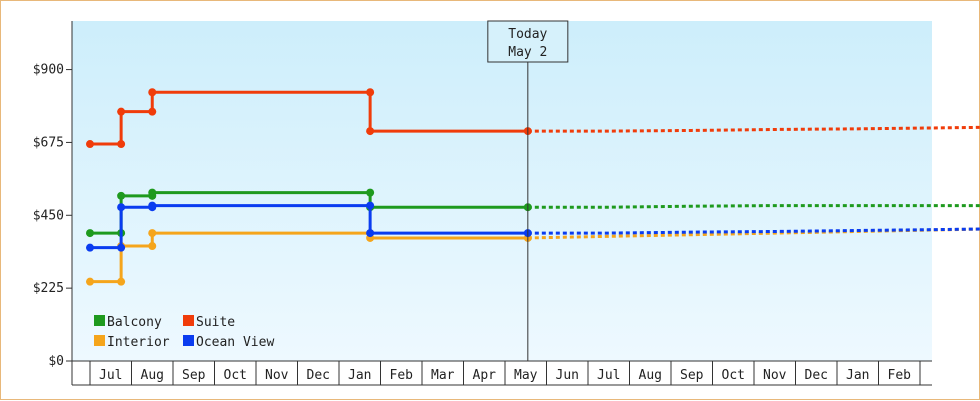 The width and height of the screenshot is (980, 401). I want to click on legend-item-balcony: Balcony, so click(128, 322).